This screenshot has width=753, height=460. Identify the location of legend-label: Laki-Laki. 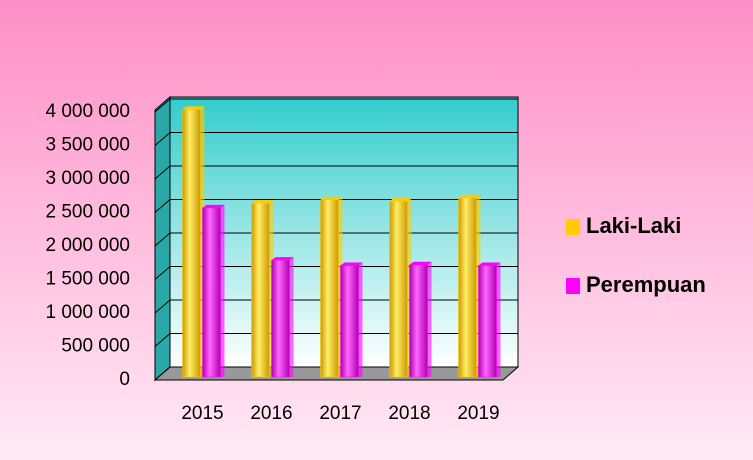
(633, 225).